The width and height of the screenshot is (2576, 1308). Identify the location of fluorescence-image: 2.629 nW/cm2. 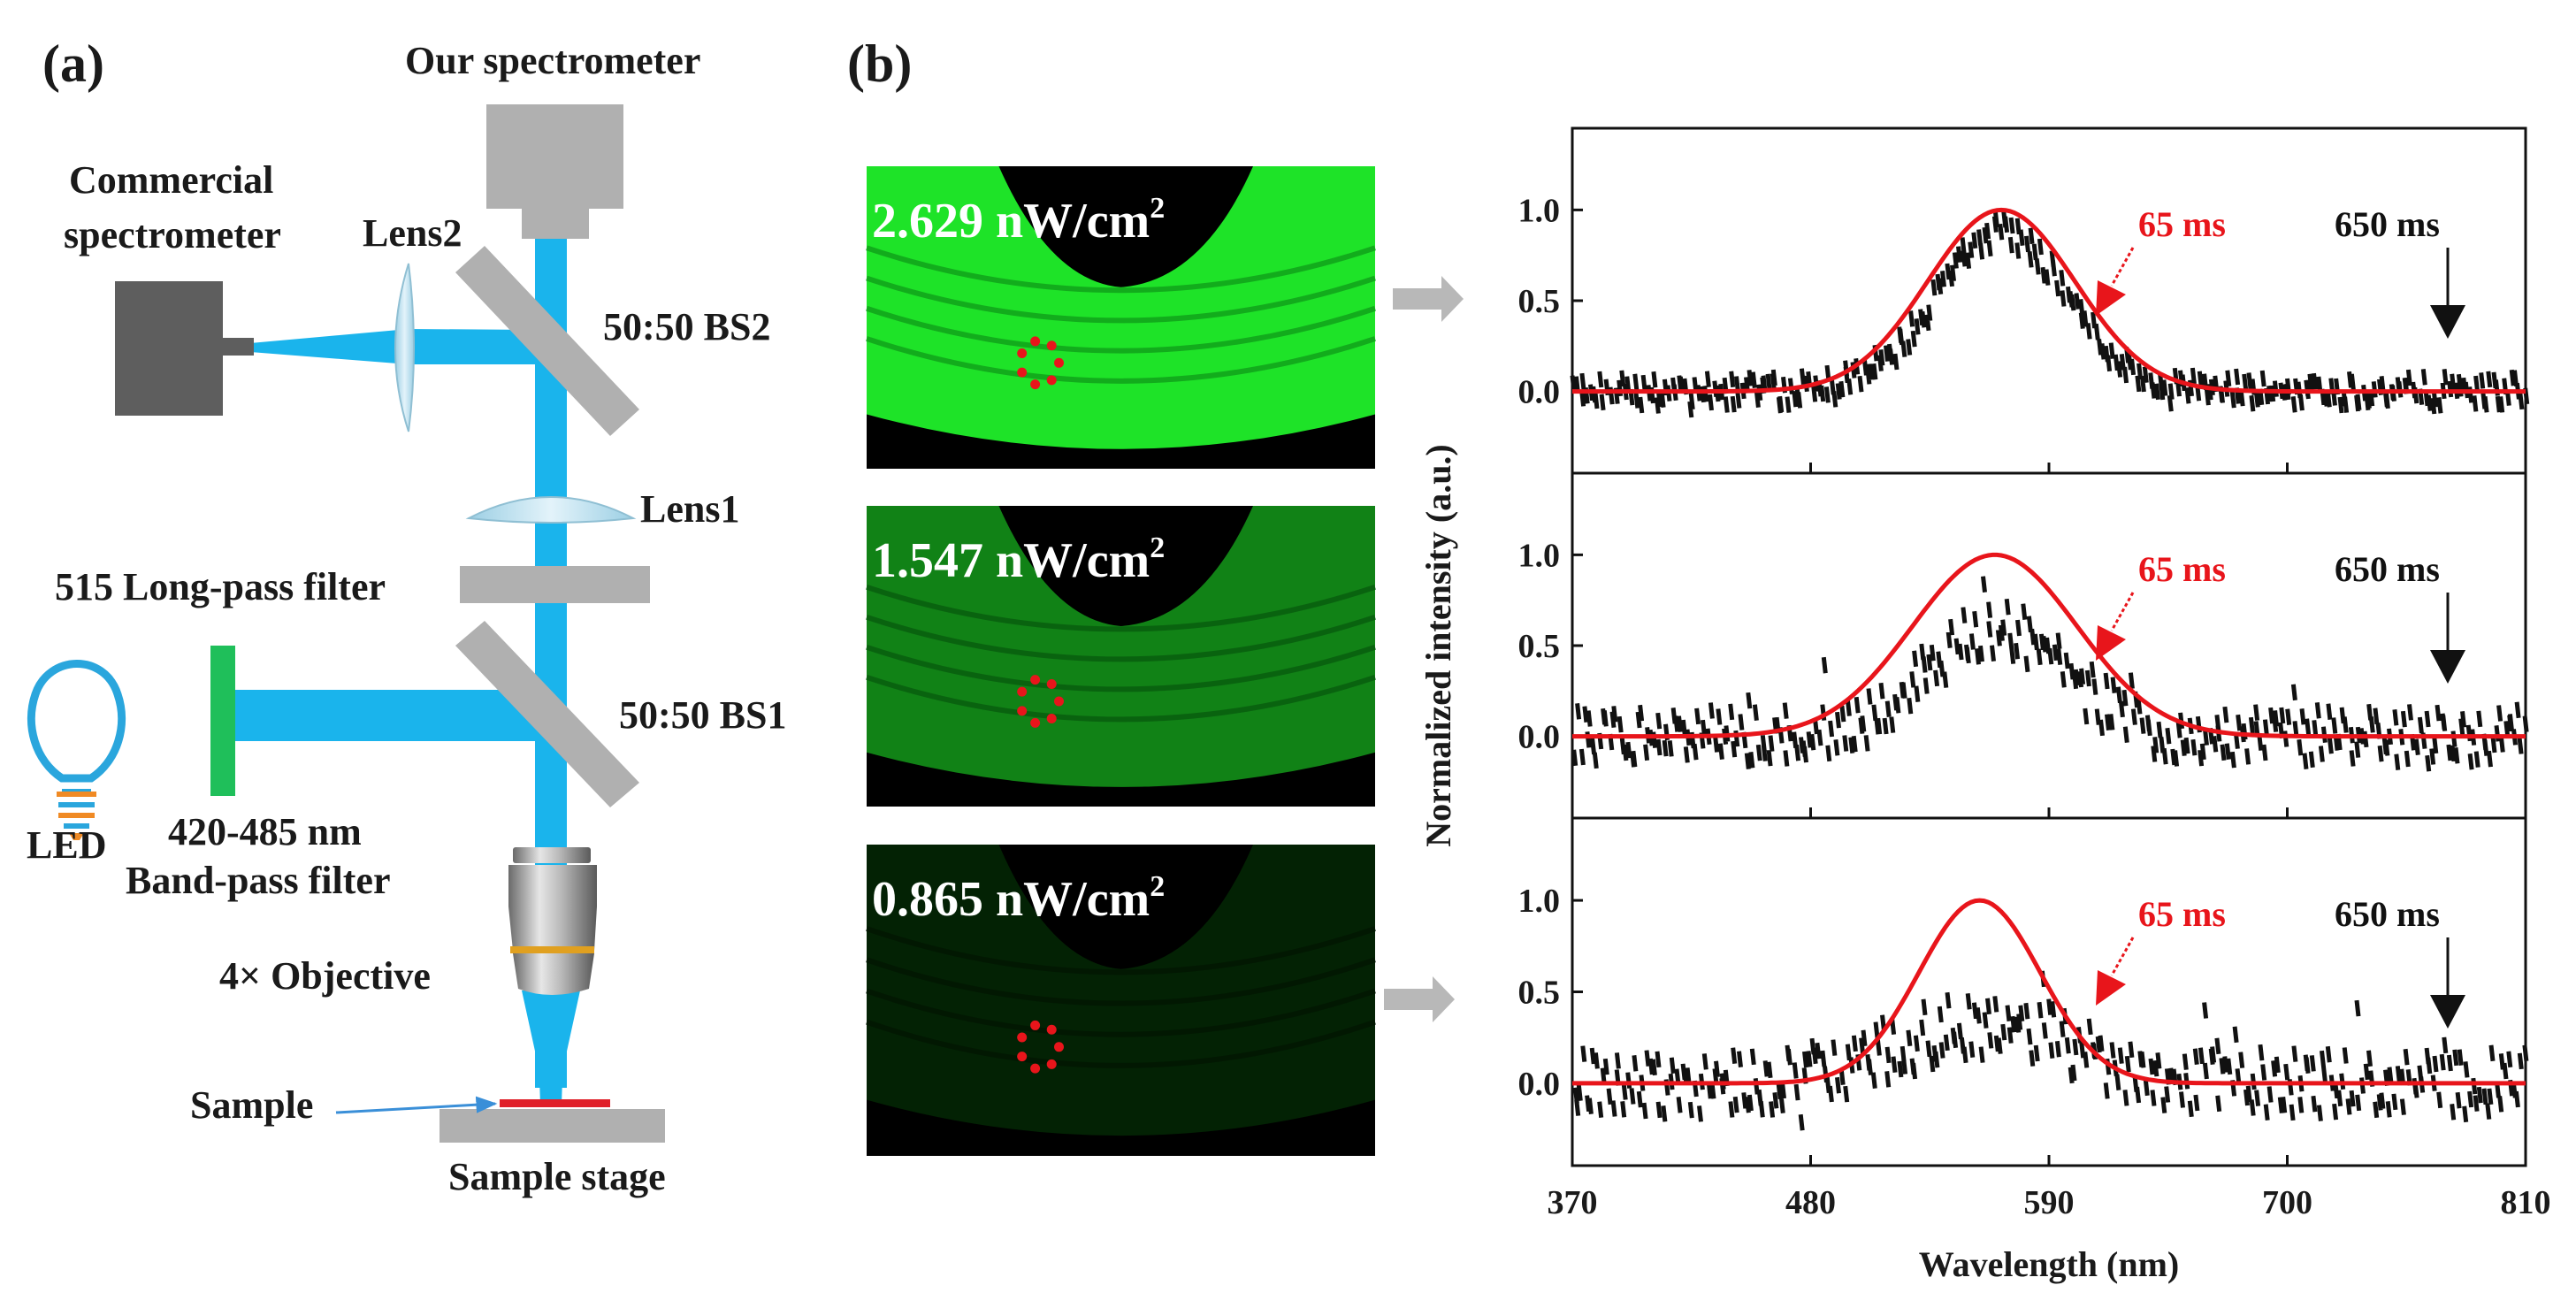
(1121, 317).